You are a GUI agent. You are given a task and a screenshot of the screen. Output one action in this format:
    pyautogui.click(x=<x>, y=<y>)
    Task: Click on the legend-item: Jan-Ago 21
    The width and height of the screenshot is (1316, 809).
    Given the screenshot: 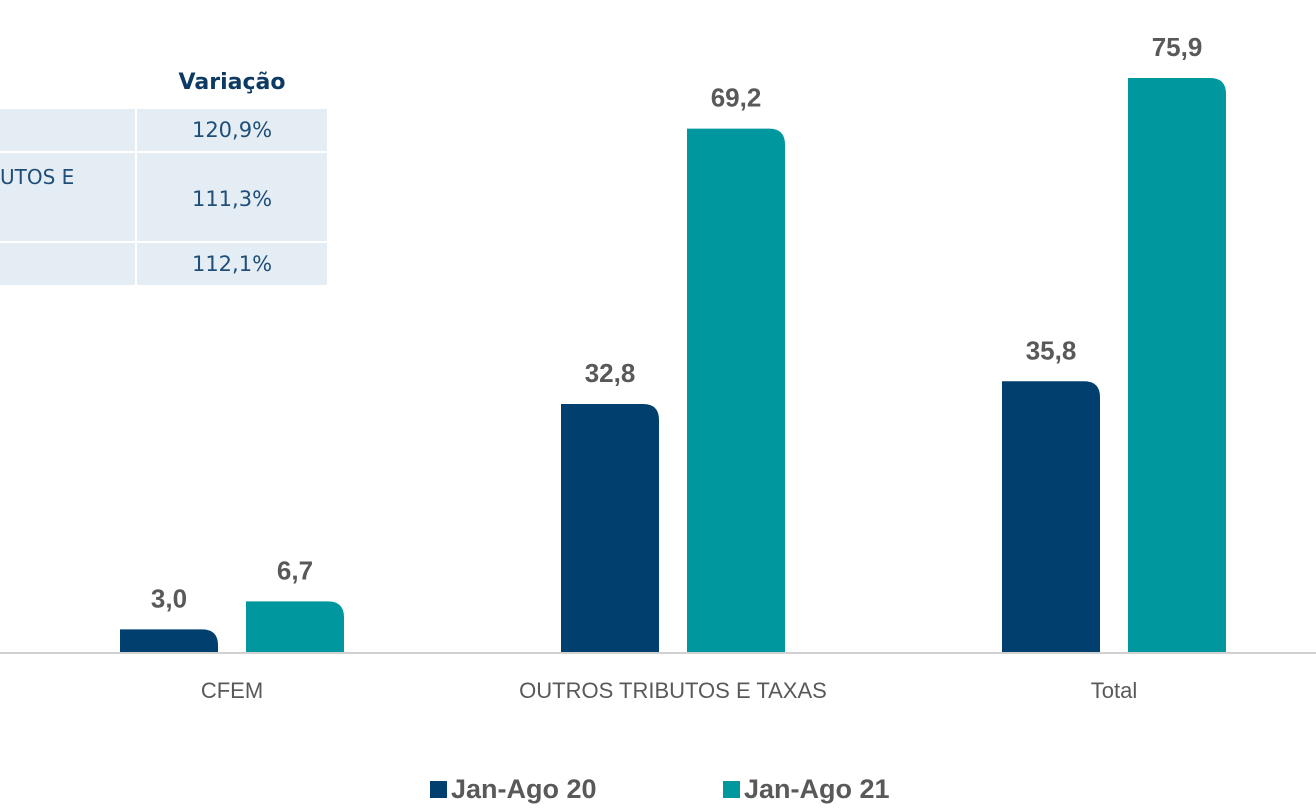 What is the action you would take?
    pyautogui.click(x=806, y=789)
    